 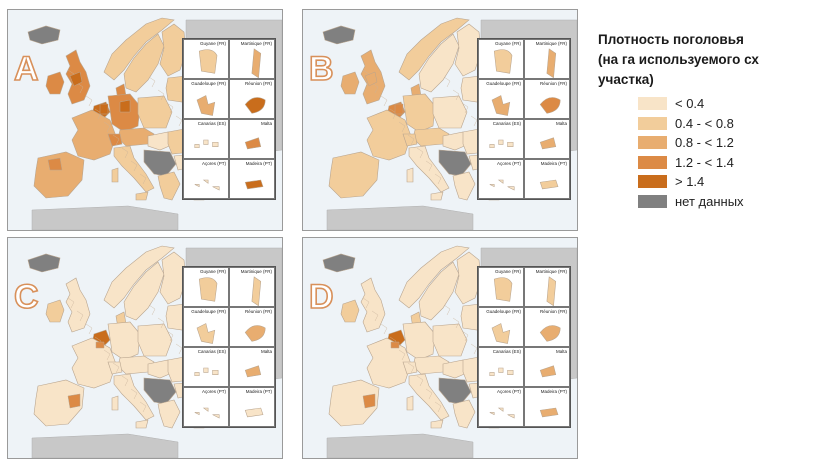 What do you see at coordinates (354, 175) in the screenshot?
I see `region-iberia` at bounding box center [354, 175].